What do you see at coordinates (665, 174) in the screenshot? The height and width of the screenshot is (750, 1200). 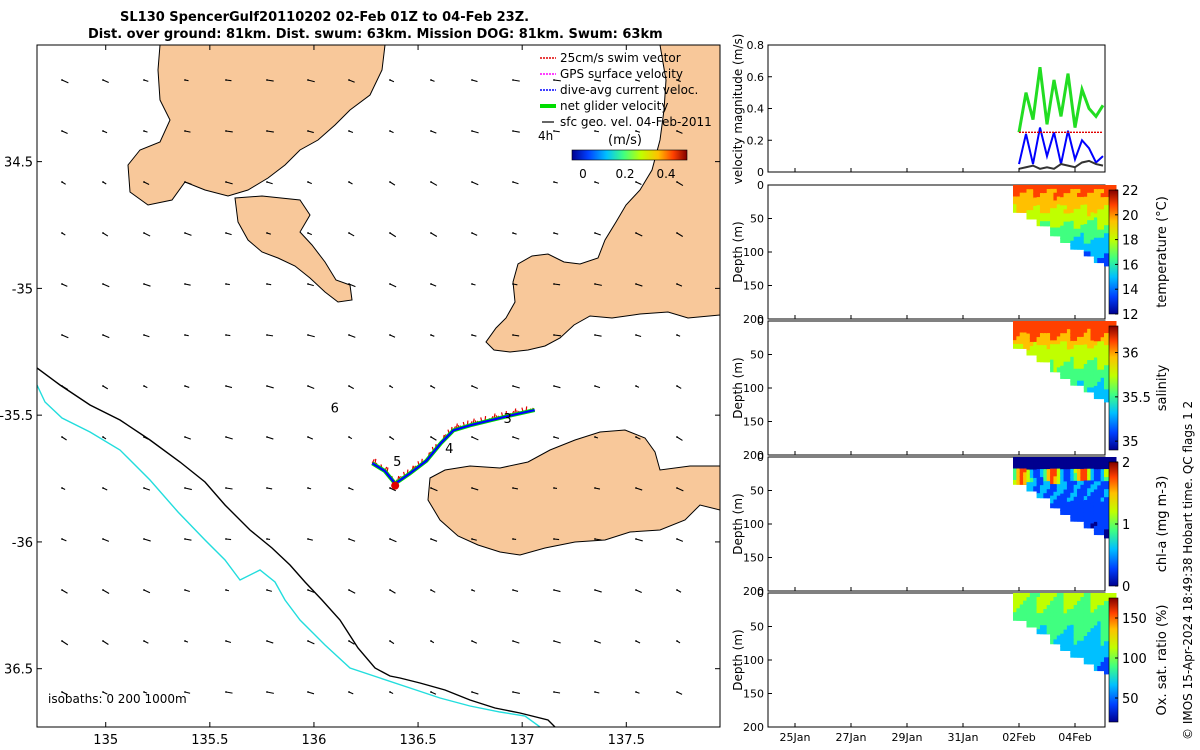 I see `colorbar-tick-2: 0.4` at bounding box center [665, 174].